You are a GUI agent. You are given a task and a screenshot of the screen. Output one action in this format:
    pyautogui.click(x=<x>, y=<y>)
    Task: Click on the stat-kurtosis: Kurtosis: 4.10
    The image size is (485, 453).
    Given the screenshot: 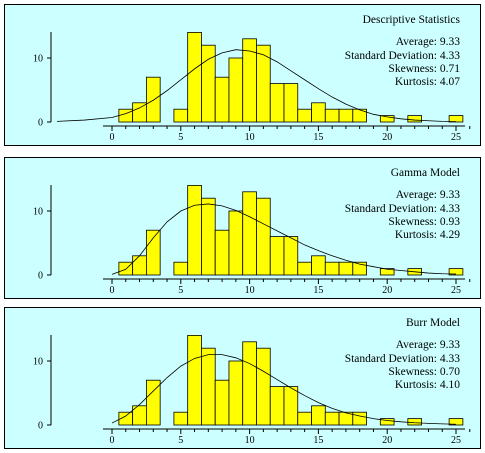 What is the action you would take?
    pyautogui.click(x=427, y=385)
    